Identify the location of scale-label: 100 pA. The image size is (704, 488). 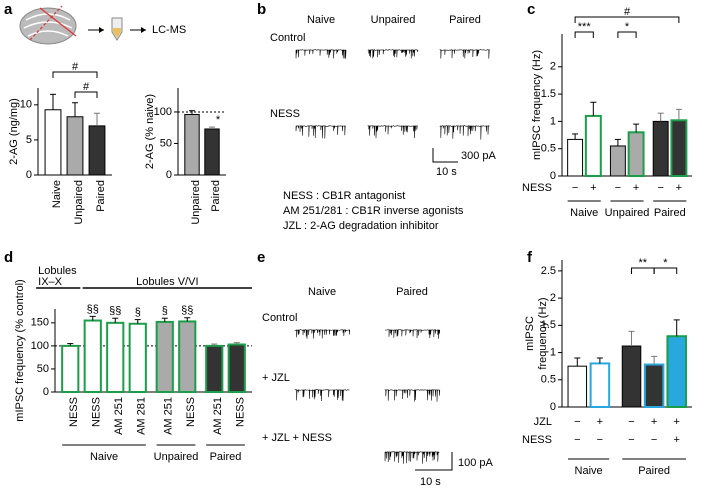
(476, 463).